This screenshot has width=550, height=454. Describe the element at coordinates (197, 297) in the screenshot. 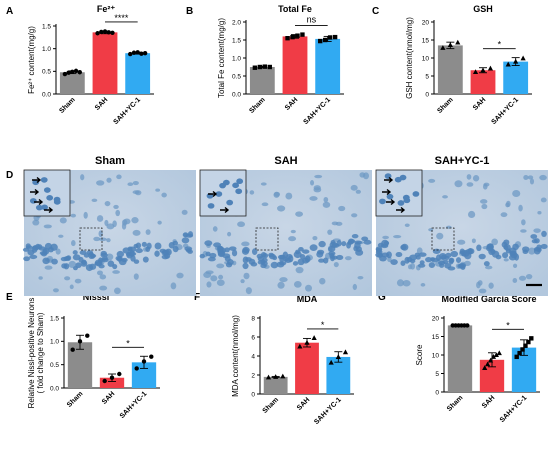

I see `panel-letter: F` at that location.